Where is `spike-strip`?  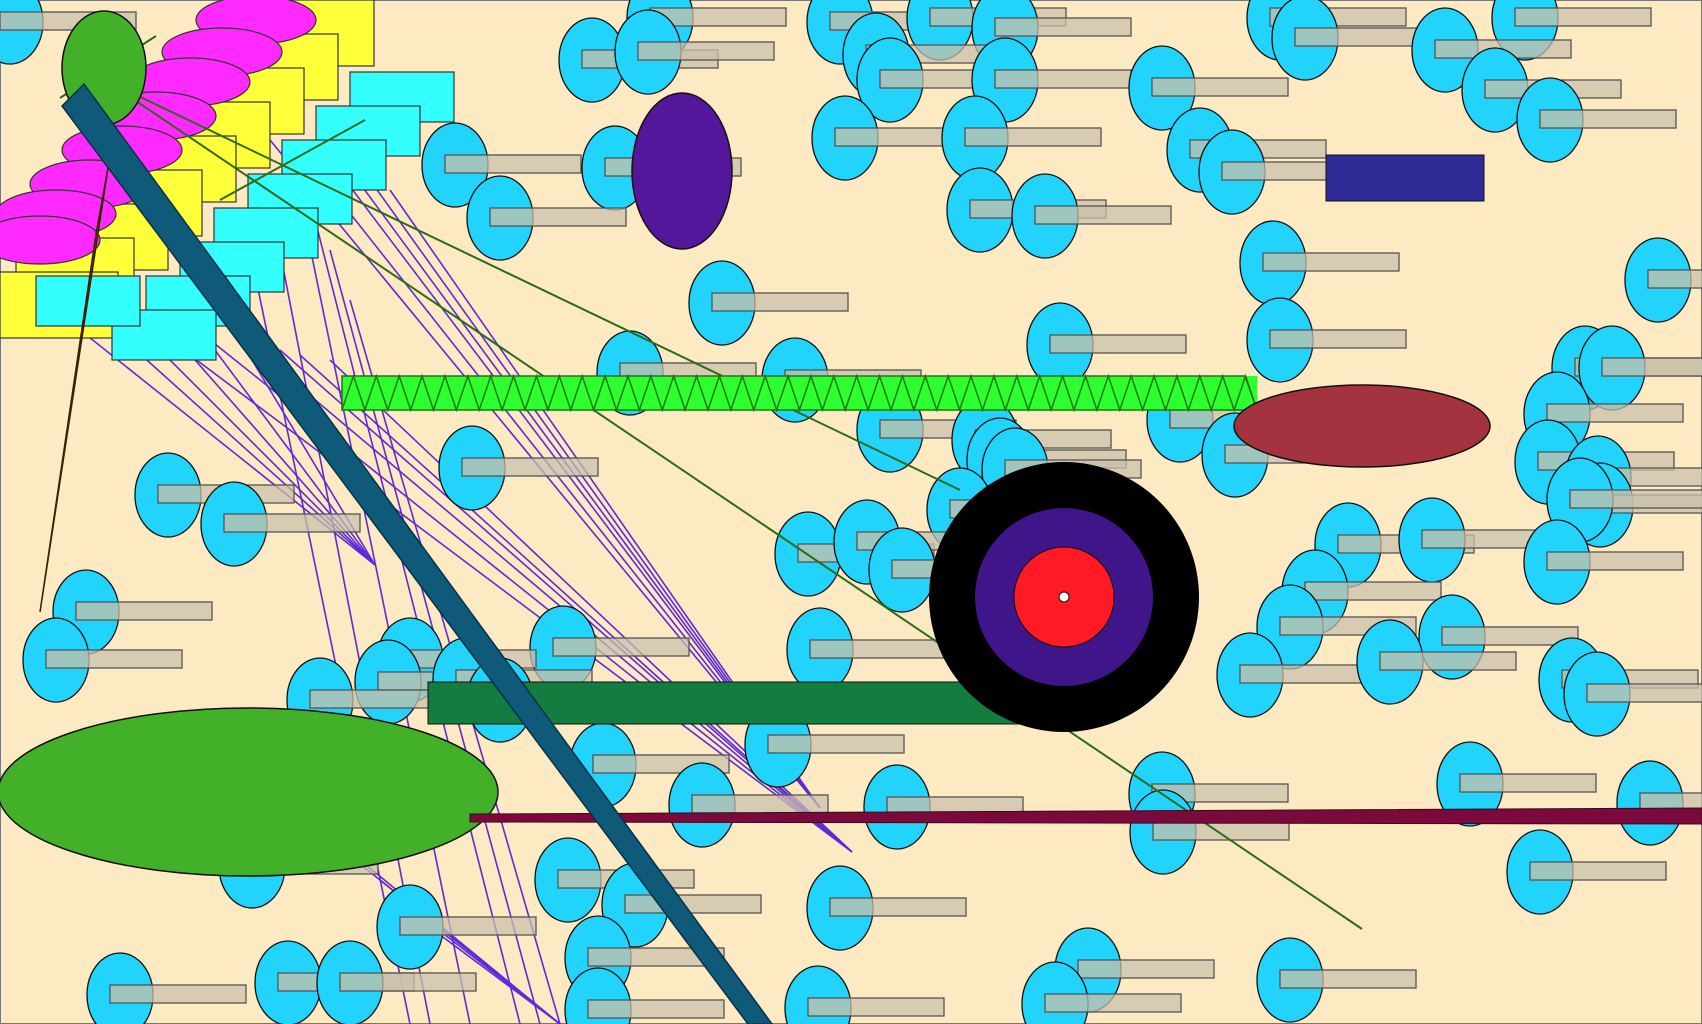
spike-strip is located at coordinates (800, 393).